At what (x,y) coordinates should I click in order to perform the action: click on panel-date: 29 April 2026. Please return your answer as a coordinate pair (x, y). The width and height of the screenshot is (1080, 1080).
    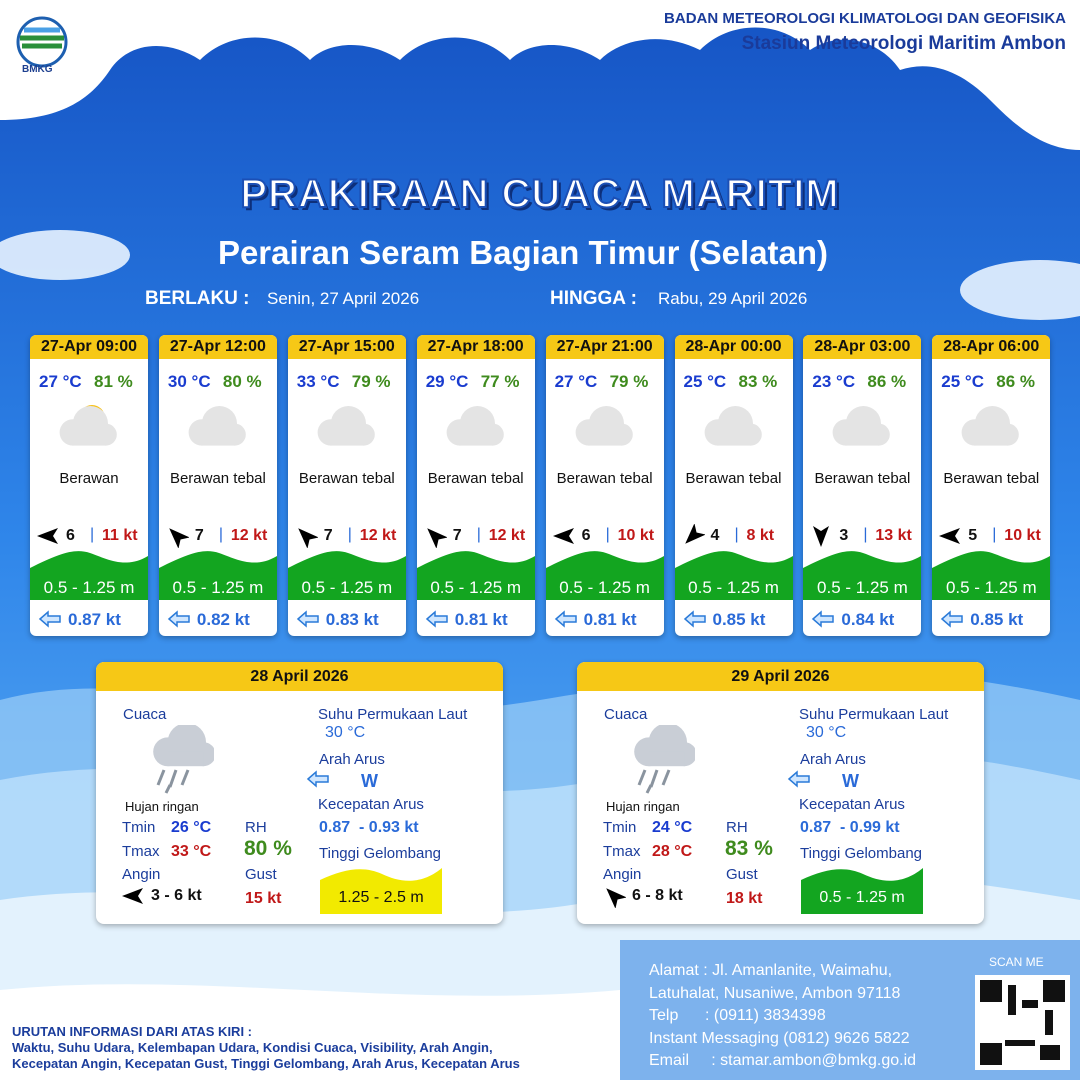
    Looking at the image, I should click on (780, 676).